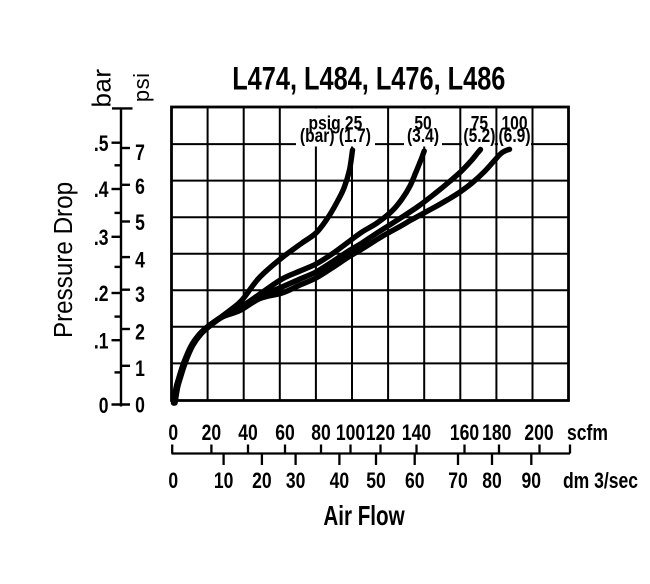 The height and width of the screenshot is (584, 650). What do you see at coordinates (423, 135) in the screenshot?
I see `svg-text: (3.4)` at bounding box center [423, 135].